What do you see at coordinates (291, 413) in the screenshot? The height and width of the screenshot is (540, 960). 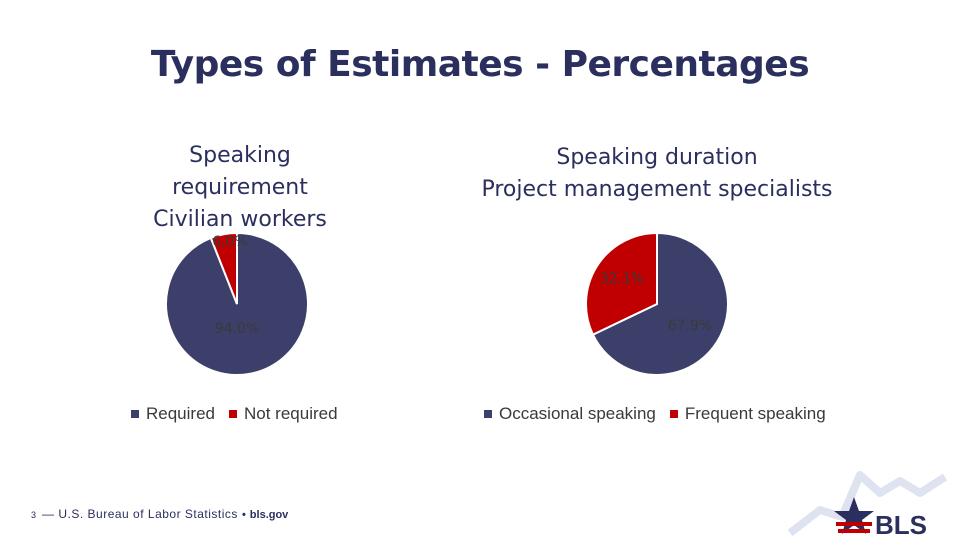 I see `legend-label-not-required: Not required` at bounding box center [291, 413].